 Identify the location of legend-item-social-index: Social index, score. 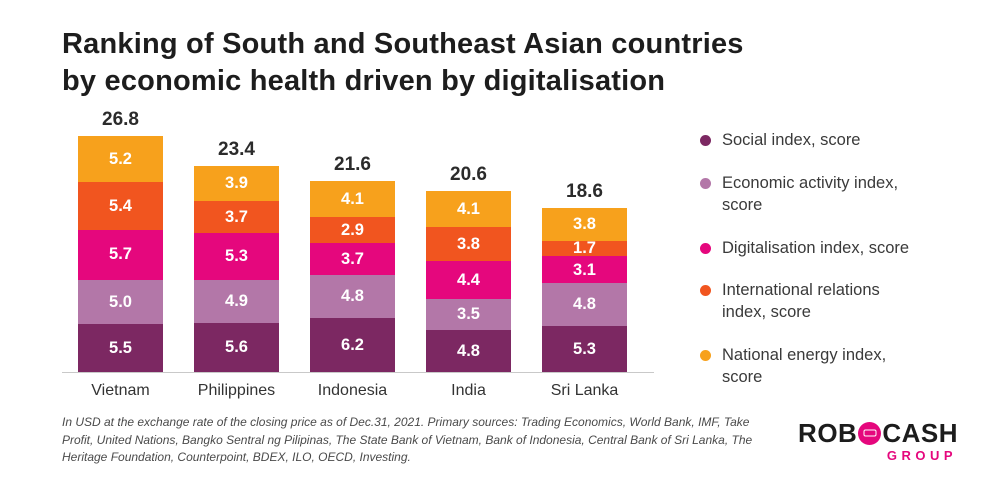
(810, 141).